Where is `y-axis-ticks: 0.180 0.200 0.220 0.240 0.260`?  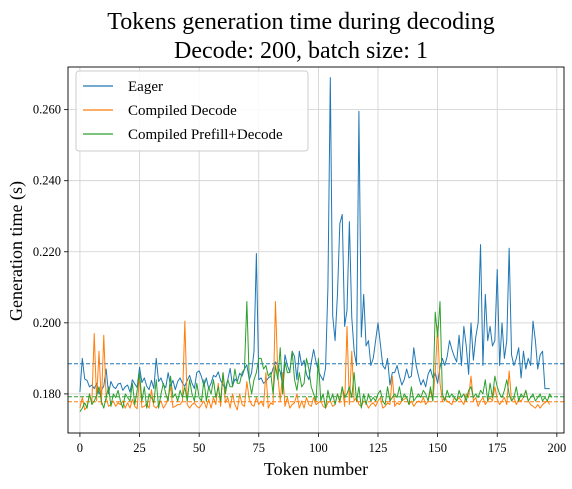
y-axis-ticks: 0.180 0.200 0.220 0.240 0.260 is located at coordinates (50, 252).